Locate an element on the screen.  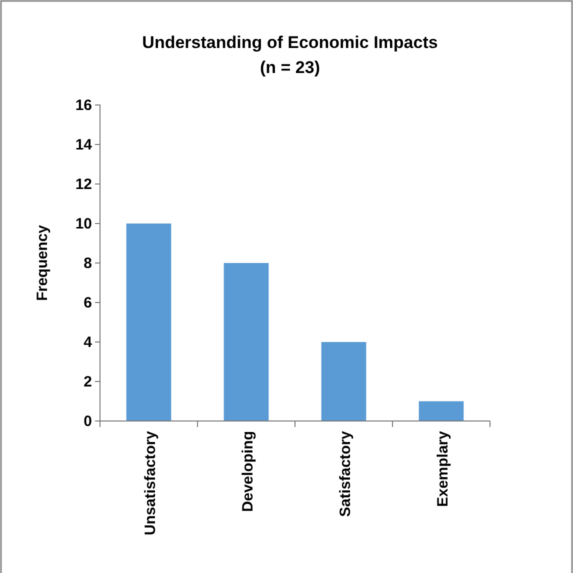
y-tick-label: 6 is located at coordinates (88, 303).